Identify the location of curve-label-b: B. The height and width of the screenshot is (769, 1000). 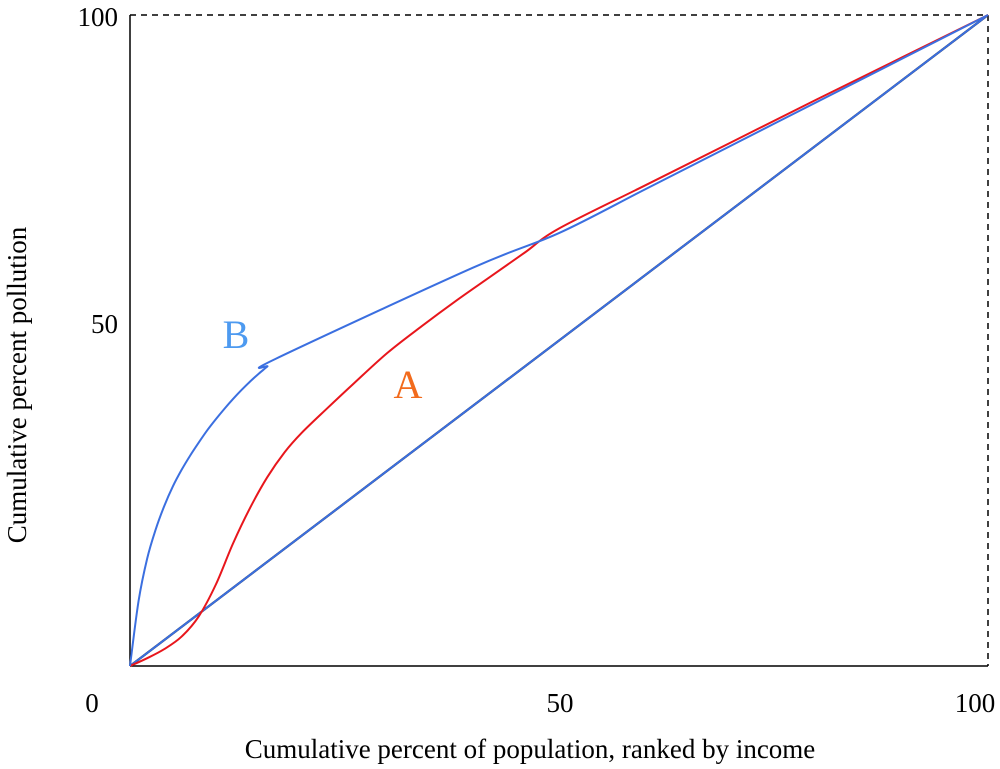
(236, 334).